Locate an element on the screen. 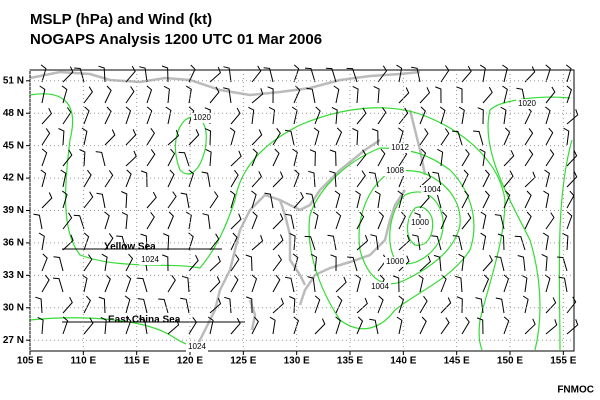 This screenshot has height=400, width=600. place-label: East China Sea is located at coordinates (144, 320).